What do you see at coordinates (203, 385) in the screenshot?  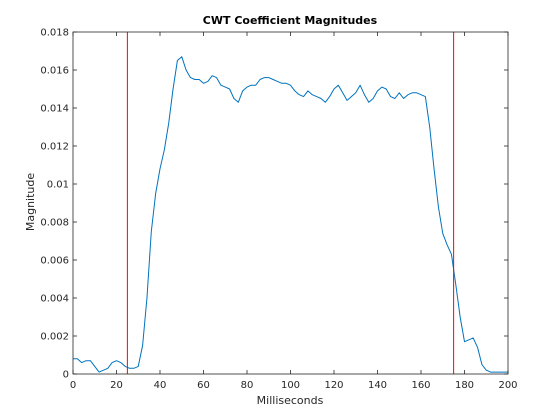 I see `x-tick-label: 60` at bounding box center [203, 385].